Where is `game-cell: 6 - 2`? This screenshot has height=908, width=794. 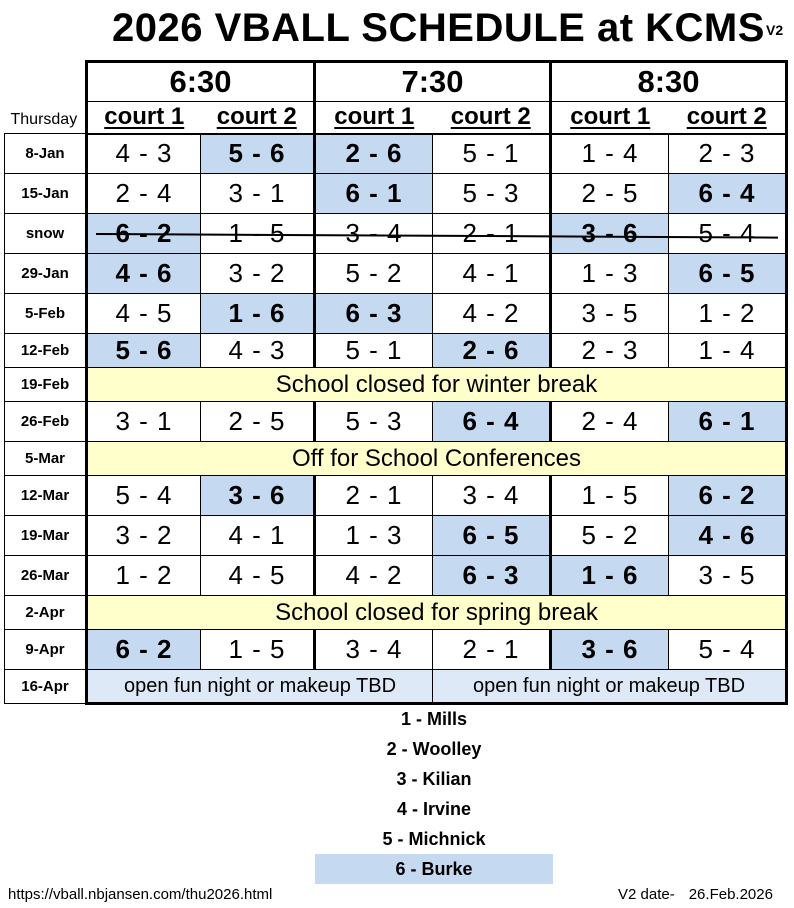 game-cell: 6 - 2 is located at coordinates (728, 495).